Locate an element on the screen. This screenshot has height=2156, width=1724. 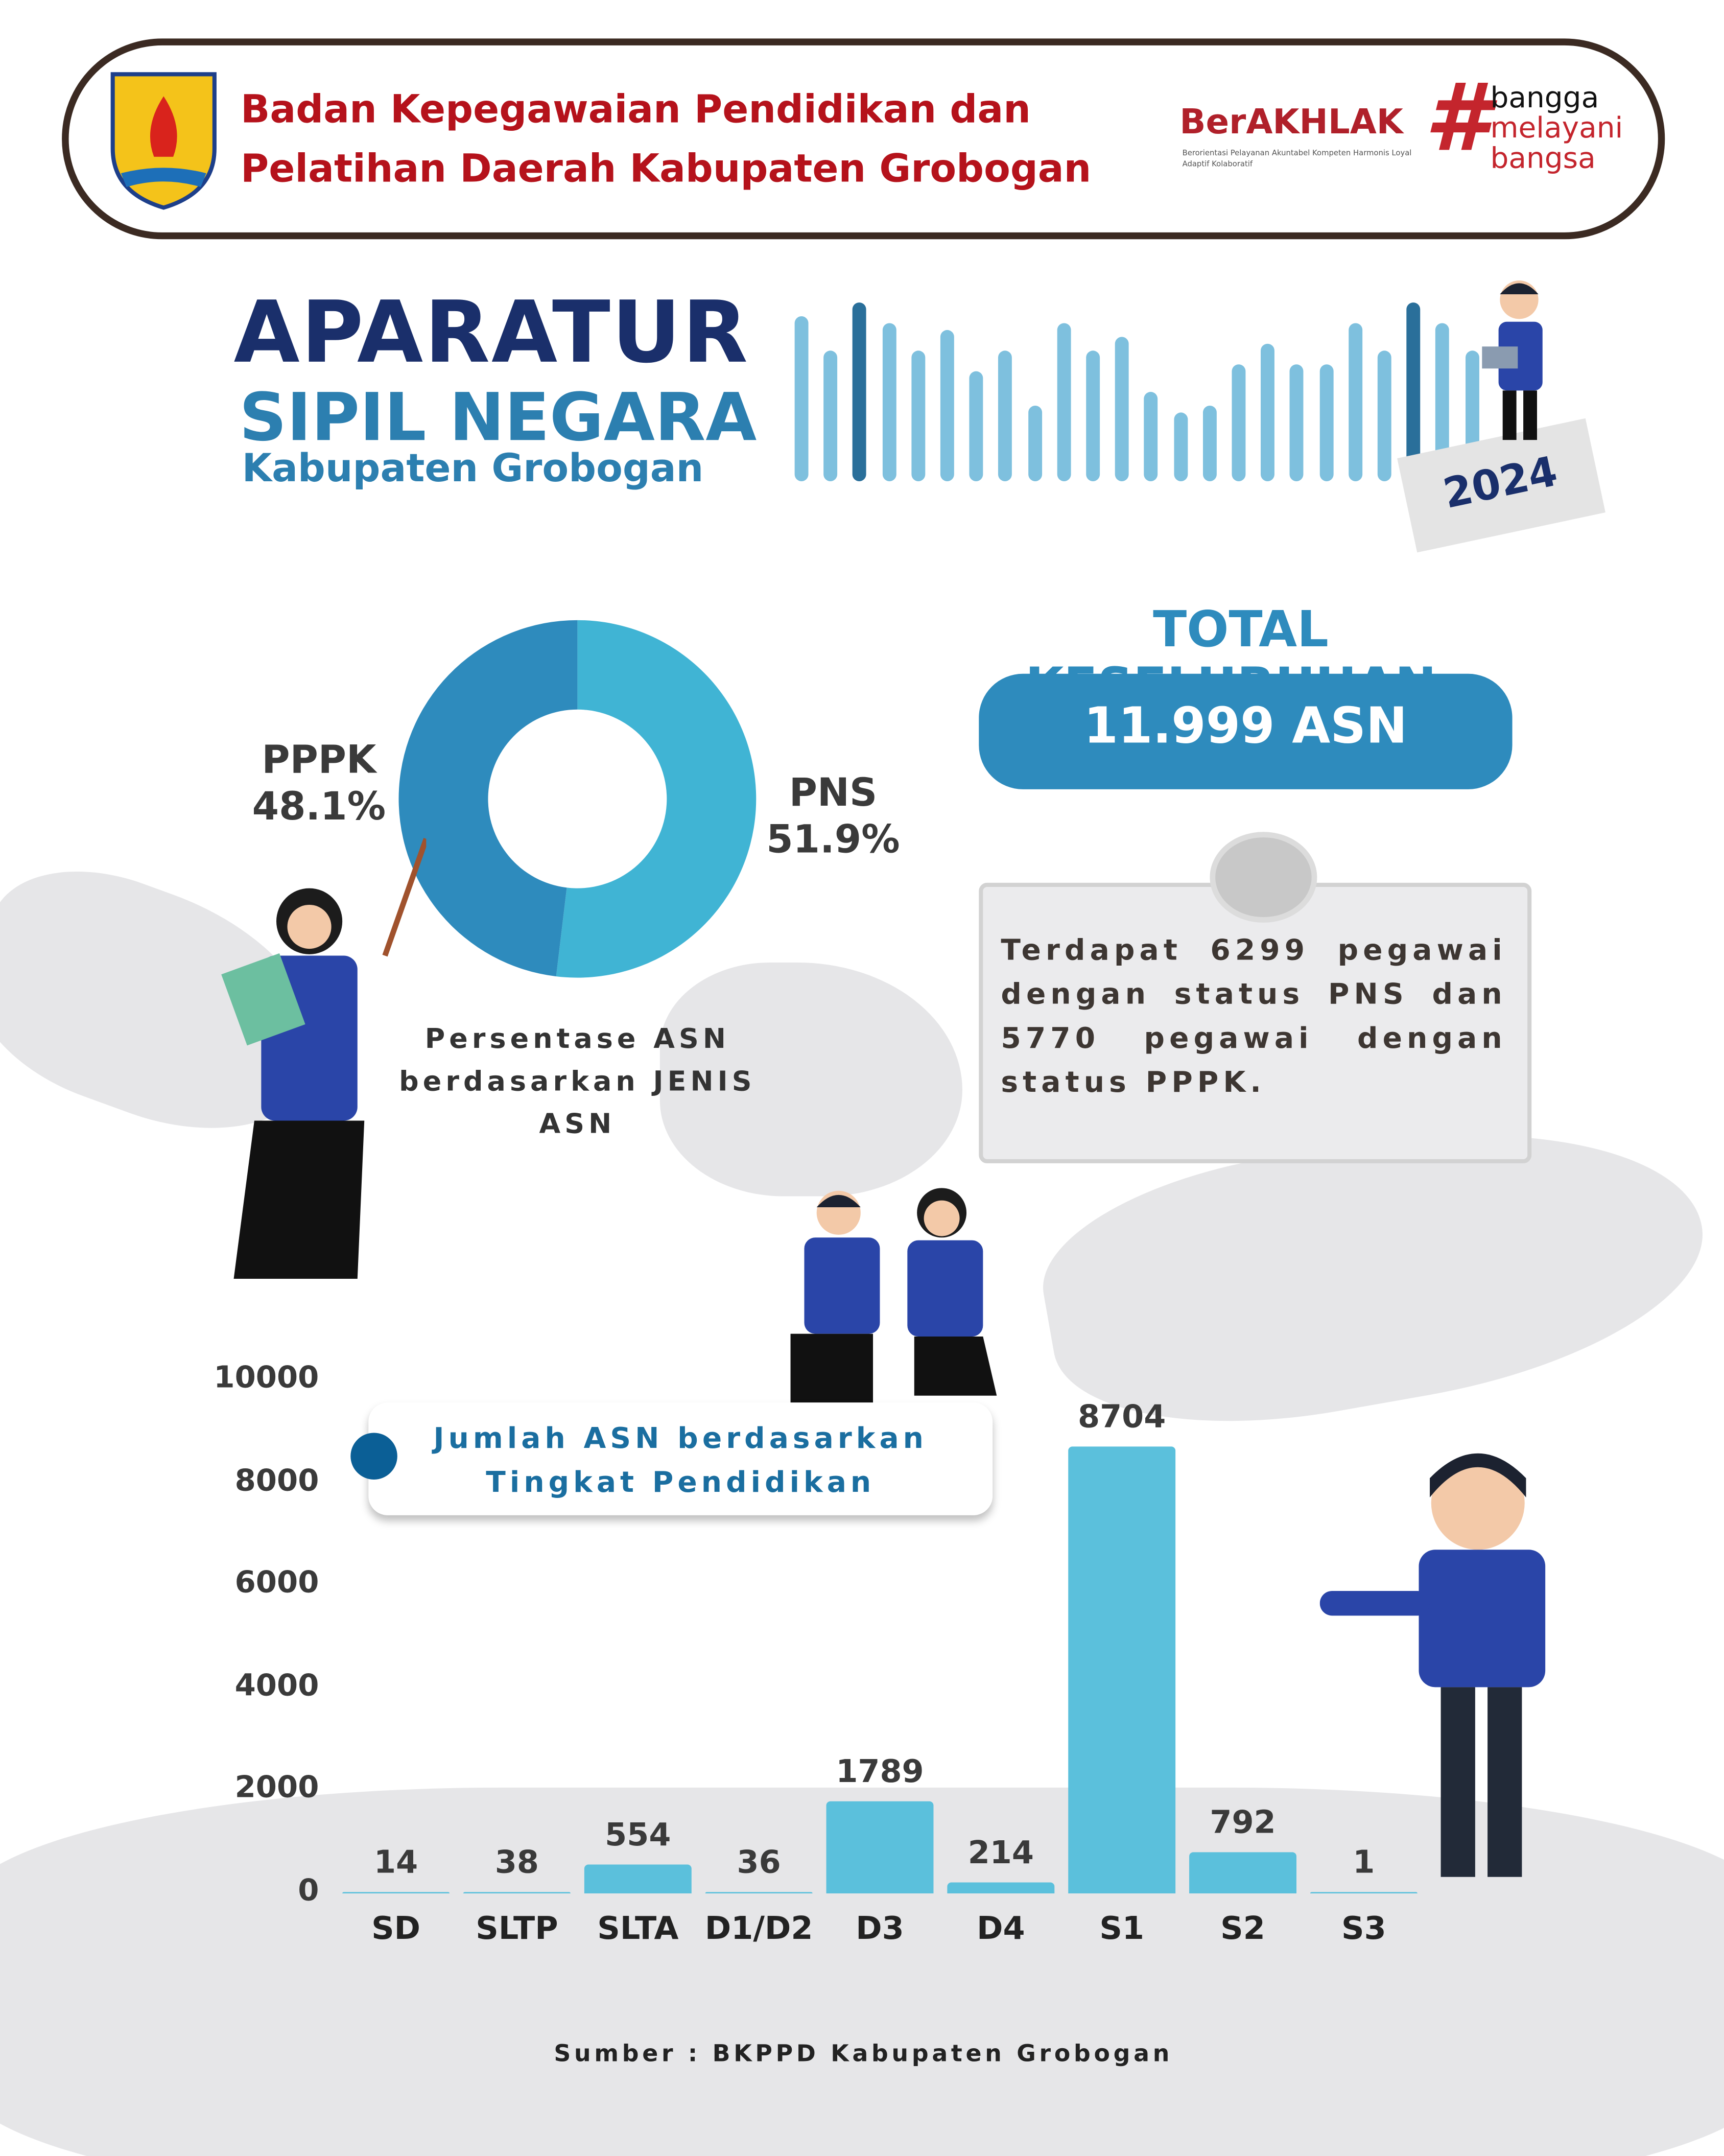
hero-title: APARATUR is located at coordinates (491, 332).